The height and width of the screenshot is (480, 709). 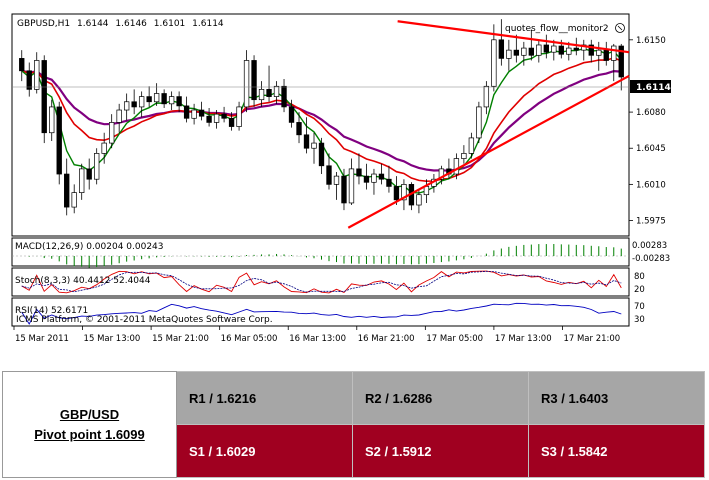 What do you see at coordinates (89, 414) in the screenshot?
I see `pivot-symbol: GBP/USD` at bounding box center [89, 414].